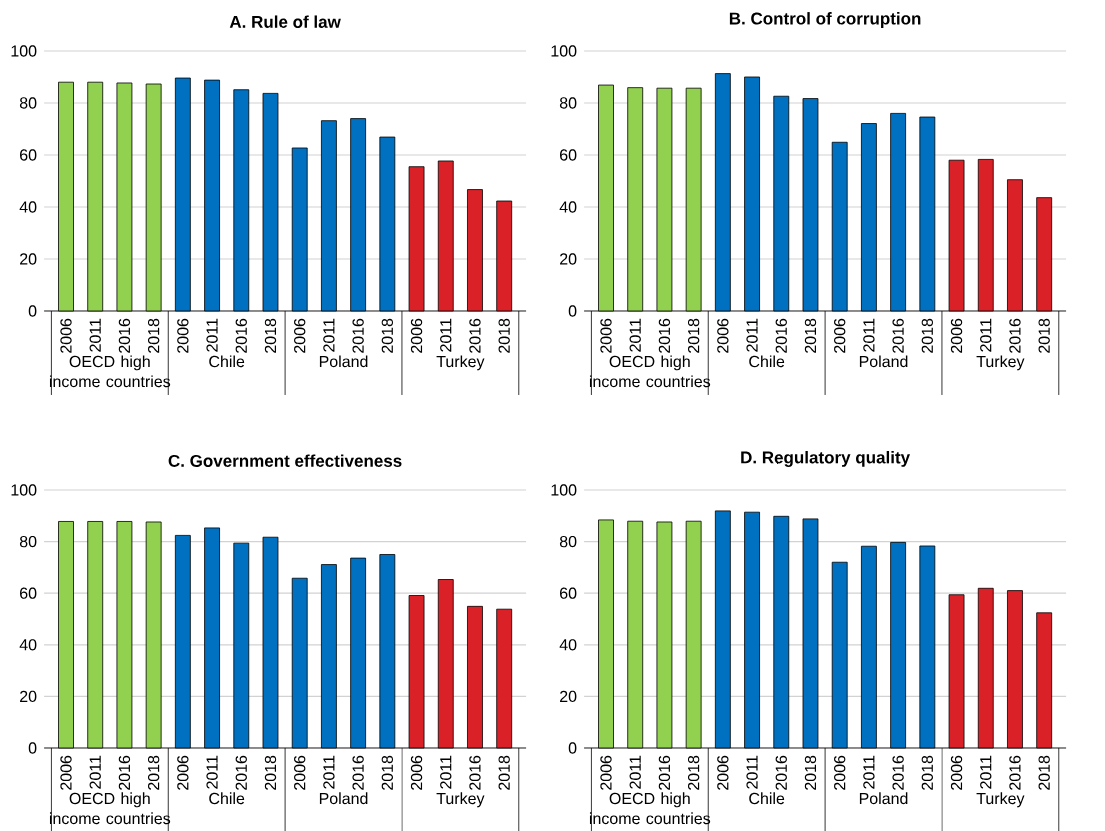  I want to click on chart-title: A. Rule of law, so click(285, 21).